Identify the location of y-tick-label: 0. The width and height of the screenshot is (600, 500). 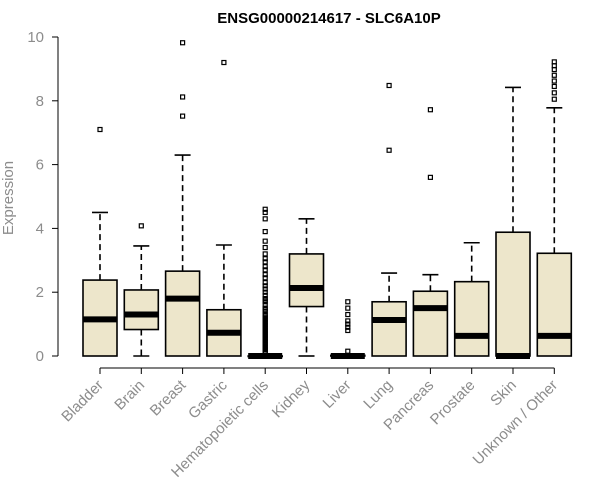
(40, 356).